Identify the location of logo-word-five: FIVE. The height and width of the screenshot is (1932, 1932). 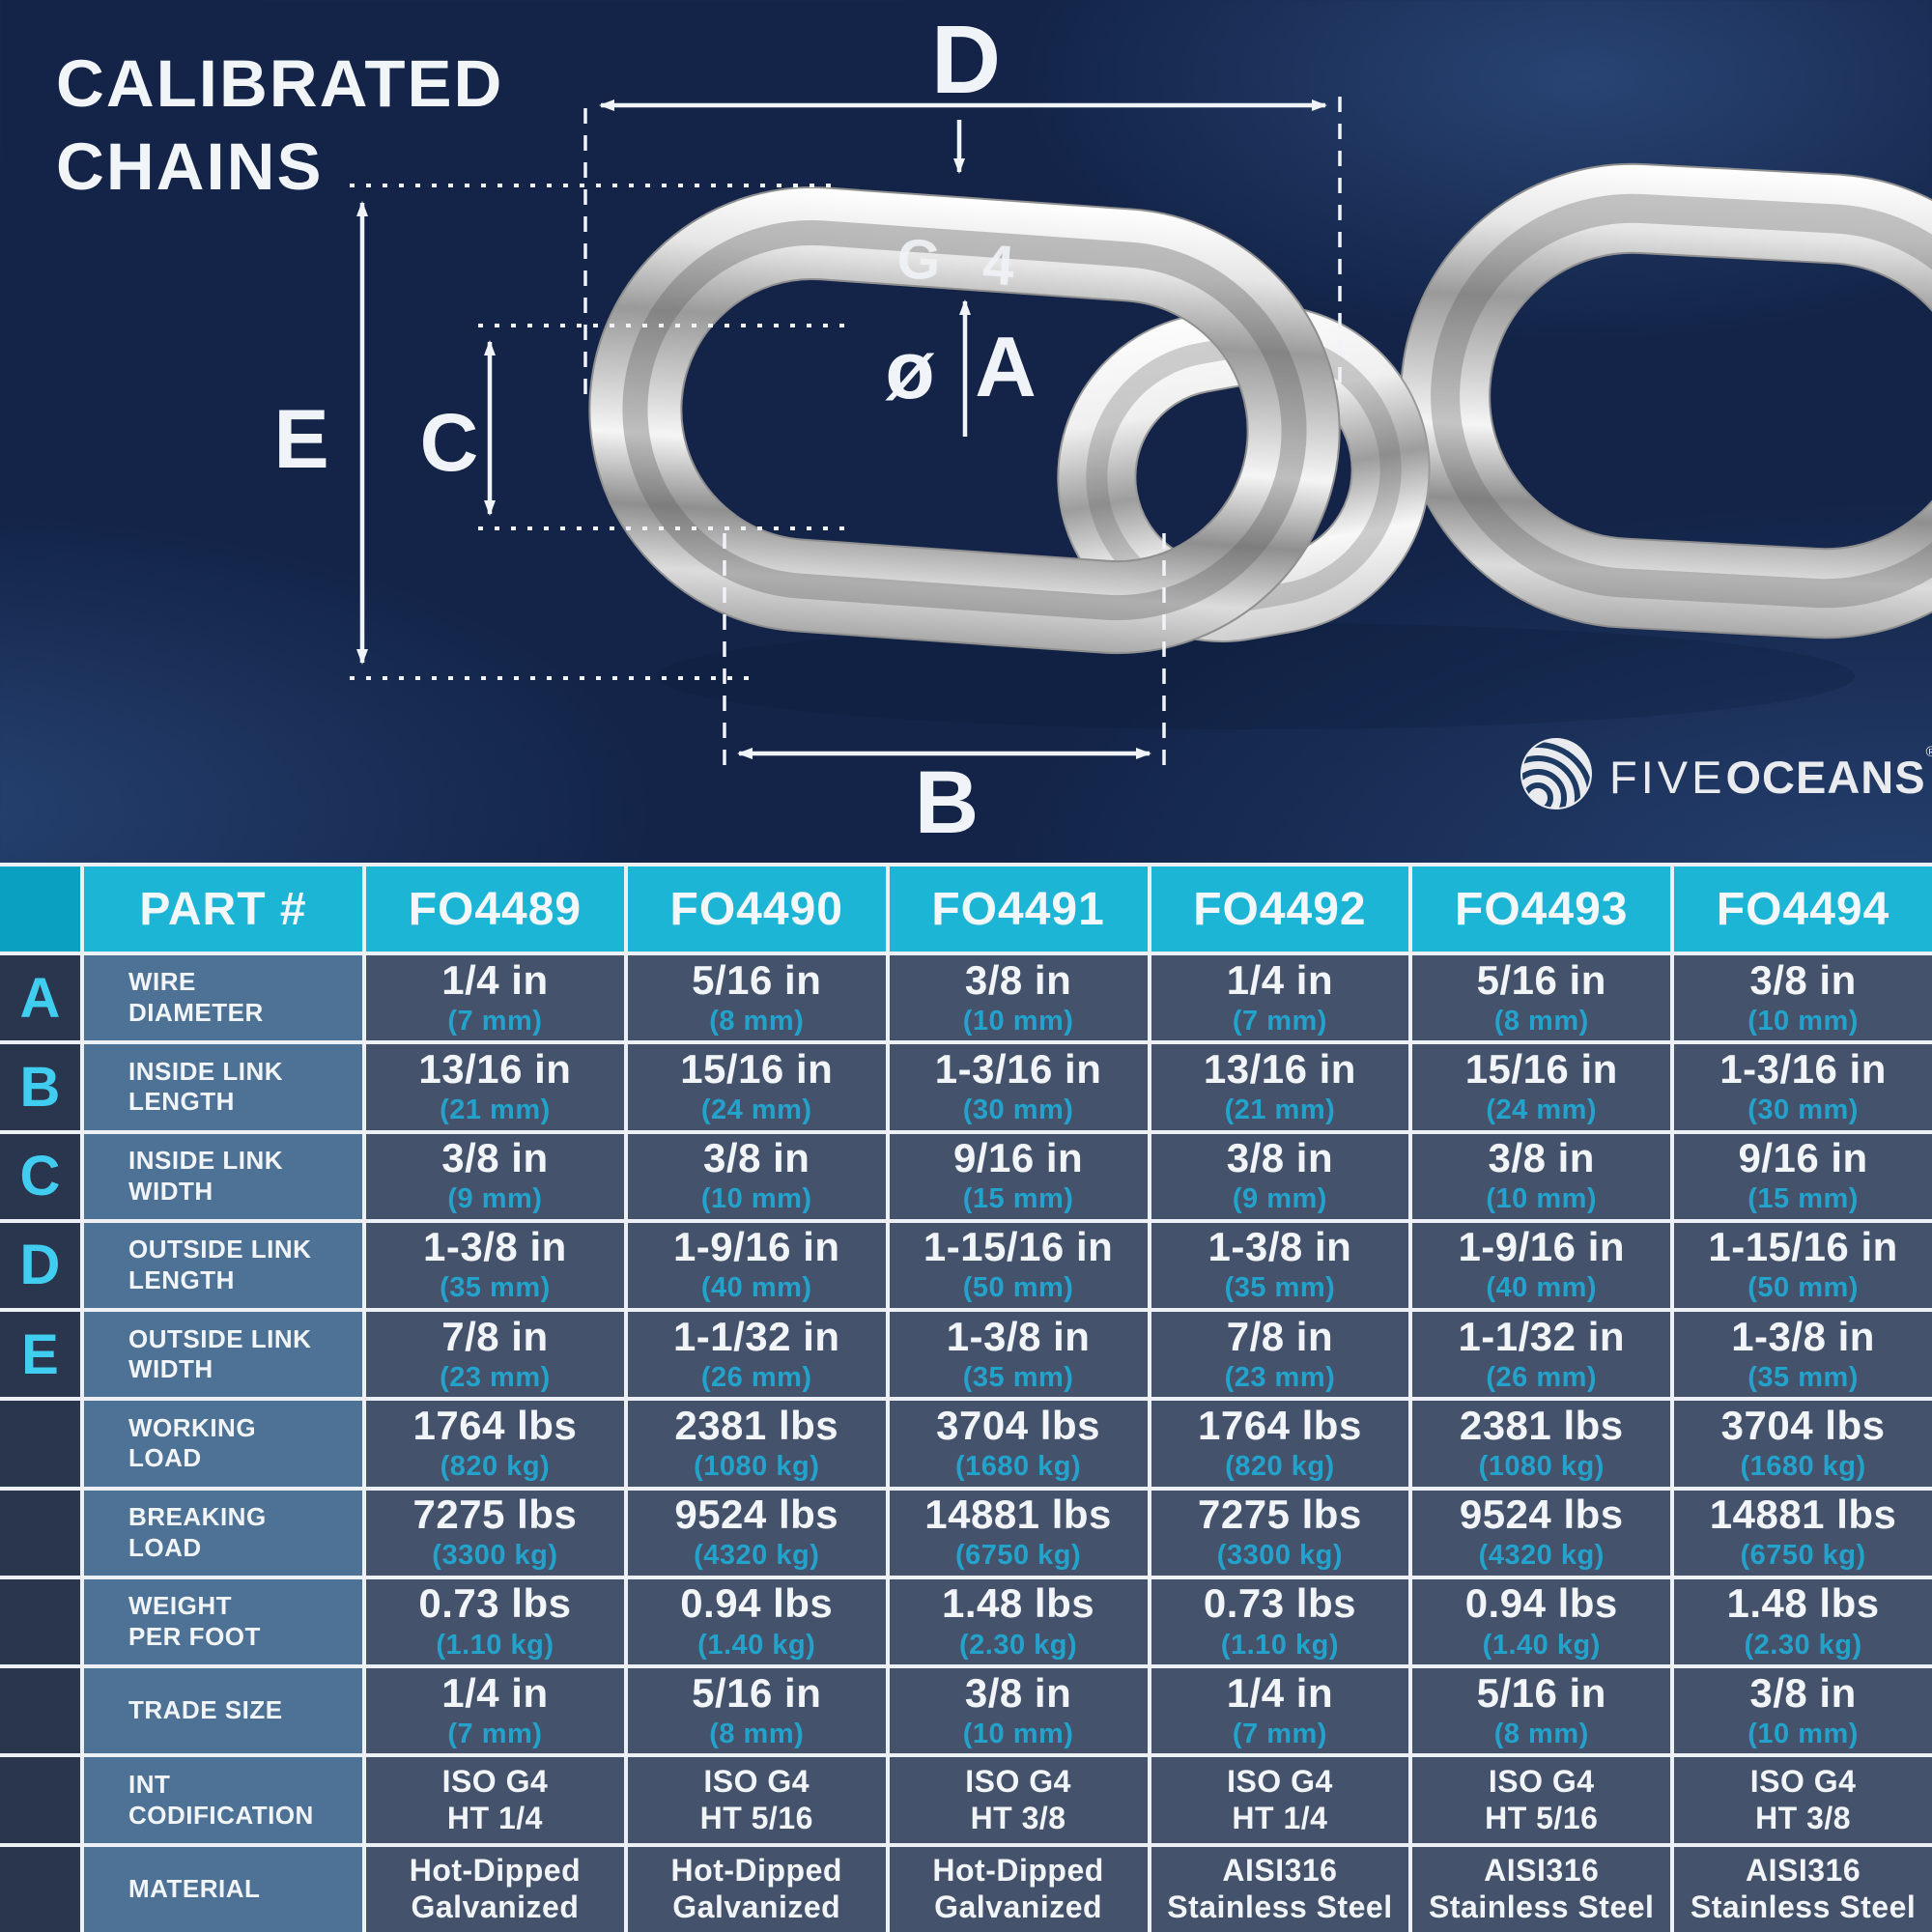
(1667, 777).